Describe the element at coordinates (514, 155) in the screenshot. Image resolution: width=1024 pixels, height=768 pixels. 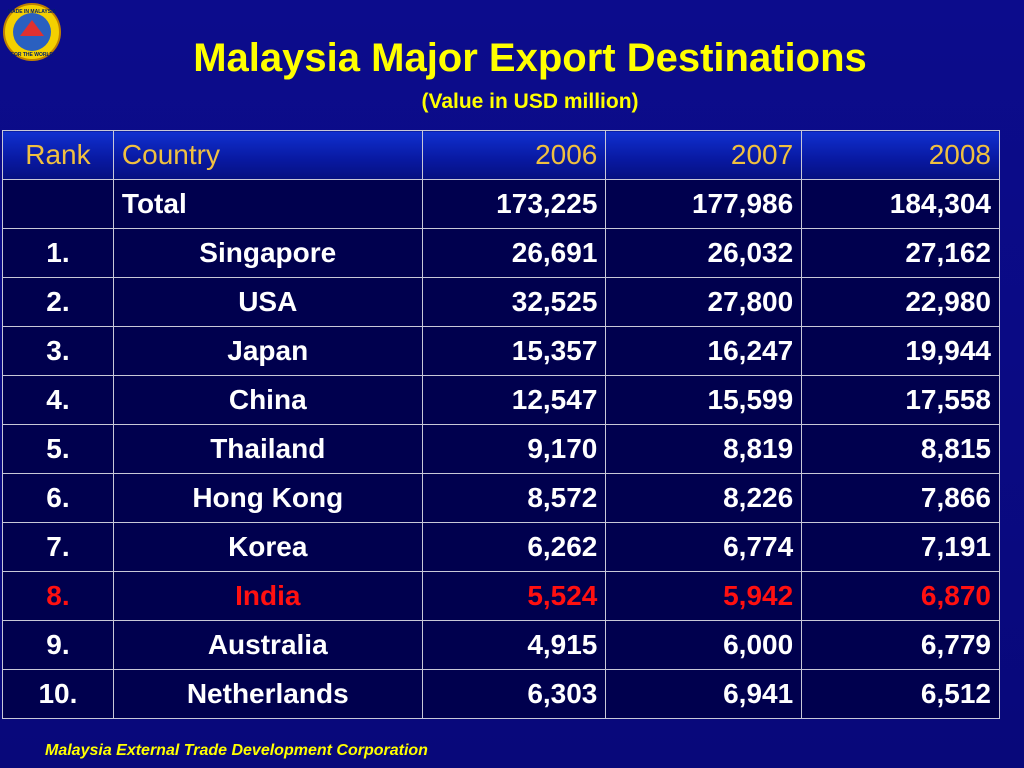
I see `column-header: 2006` at that location.